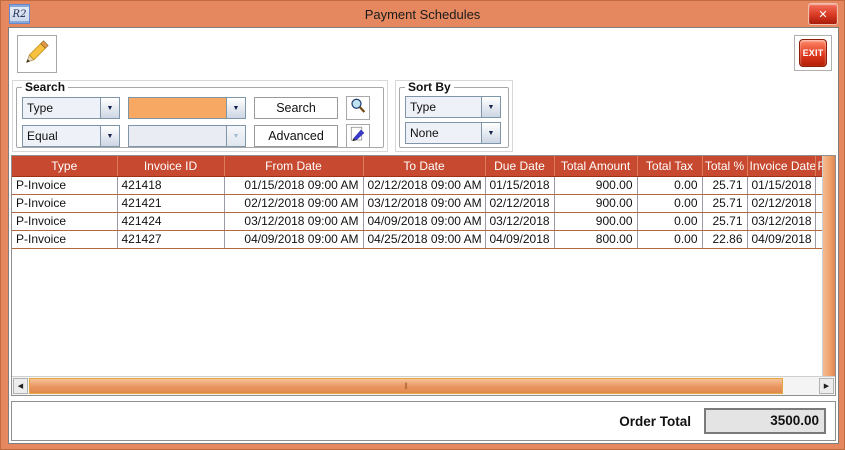  I want to click on vertical-scrollbar, so click(828, 266).